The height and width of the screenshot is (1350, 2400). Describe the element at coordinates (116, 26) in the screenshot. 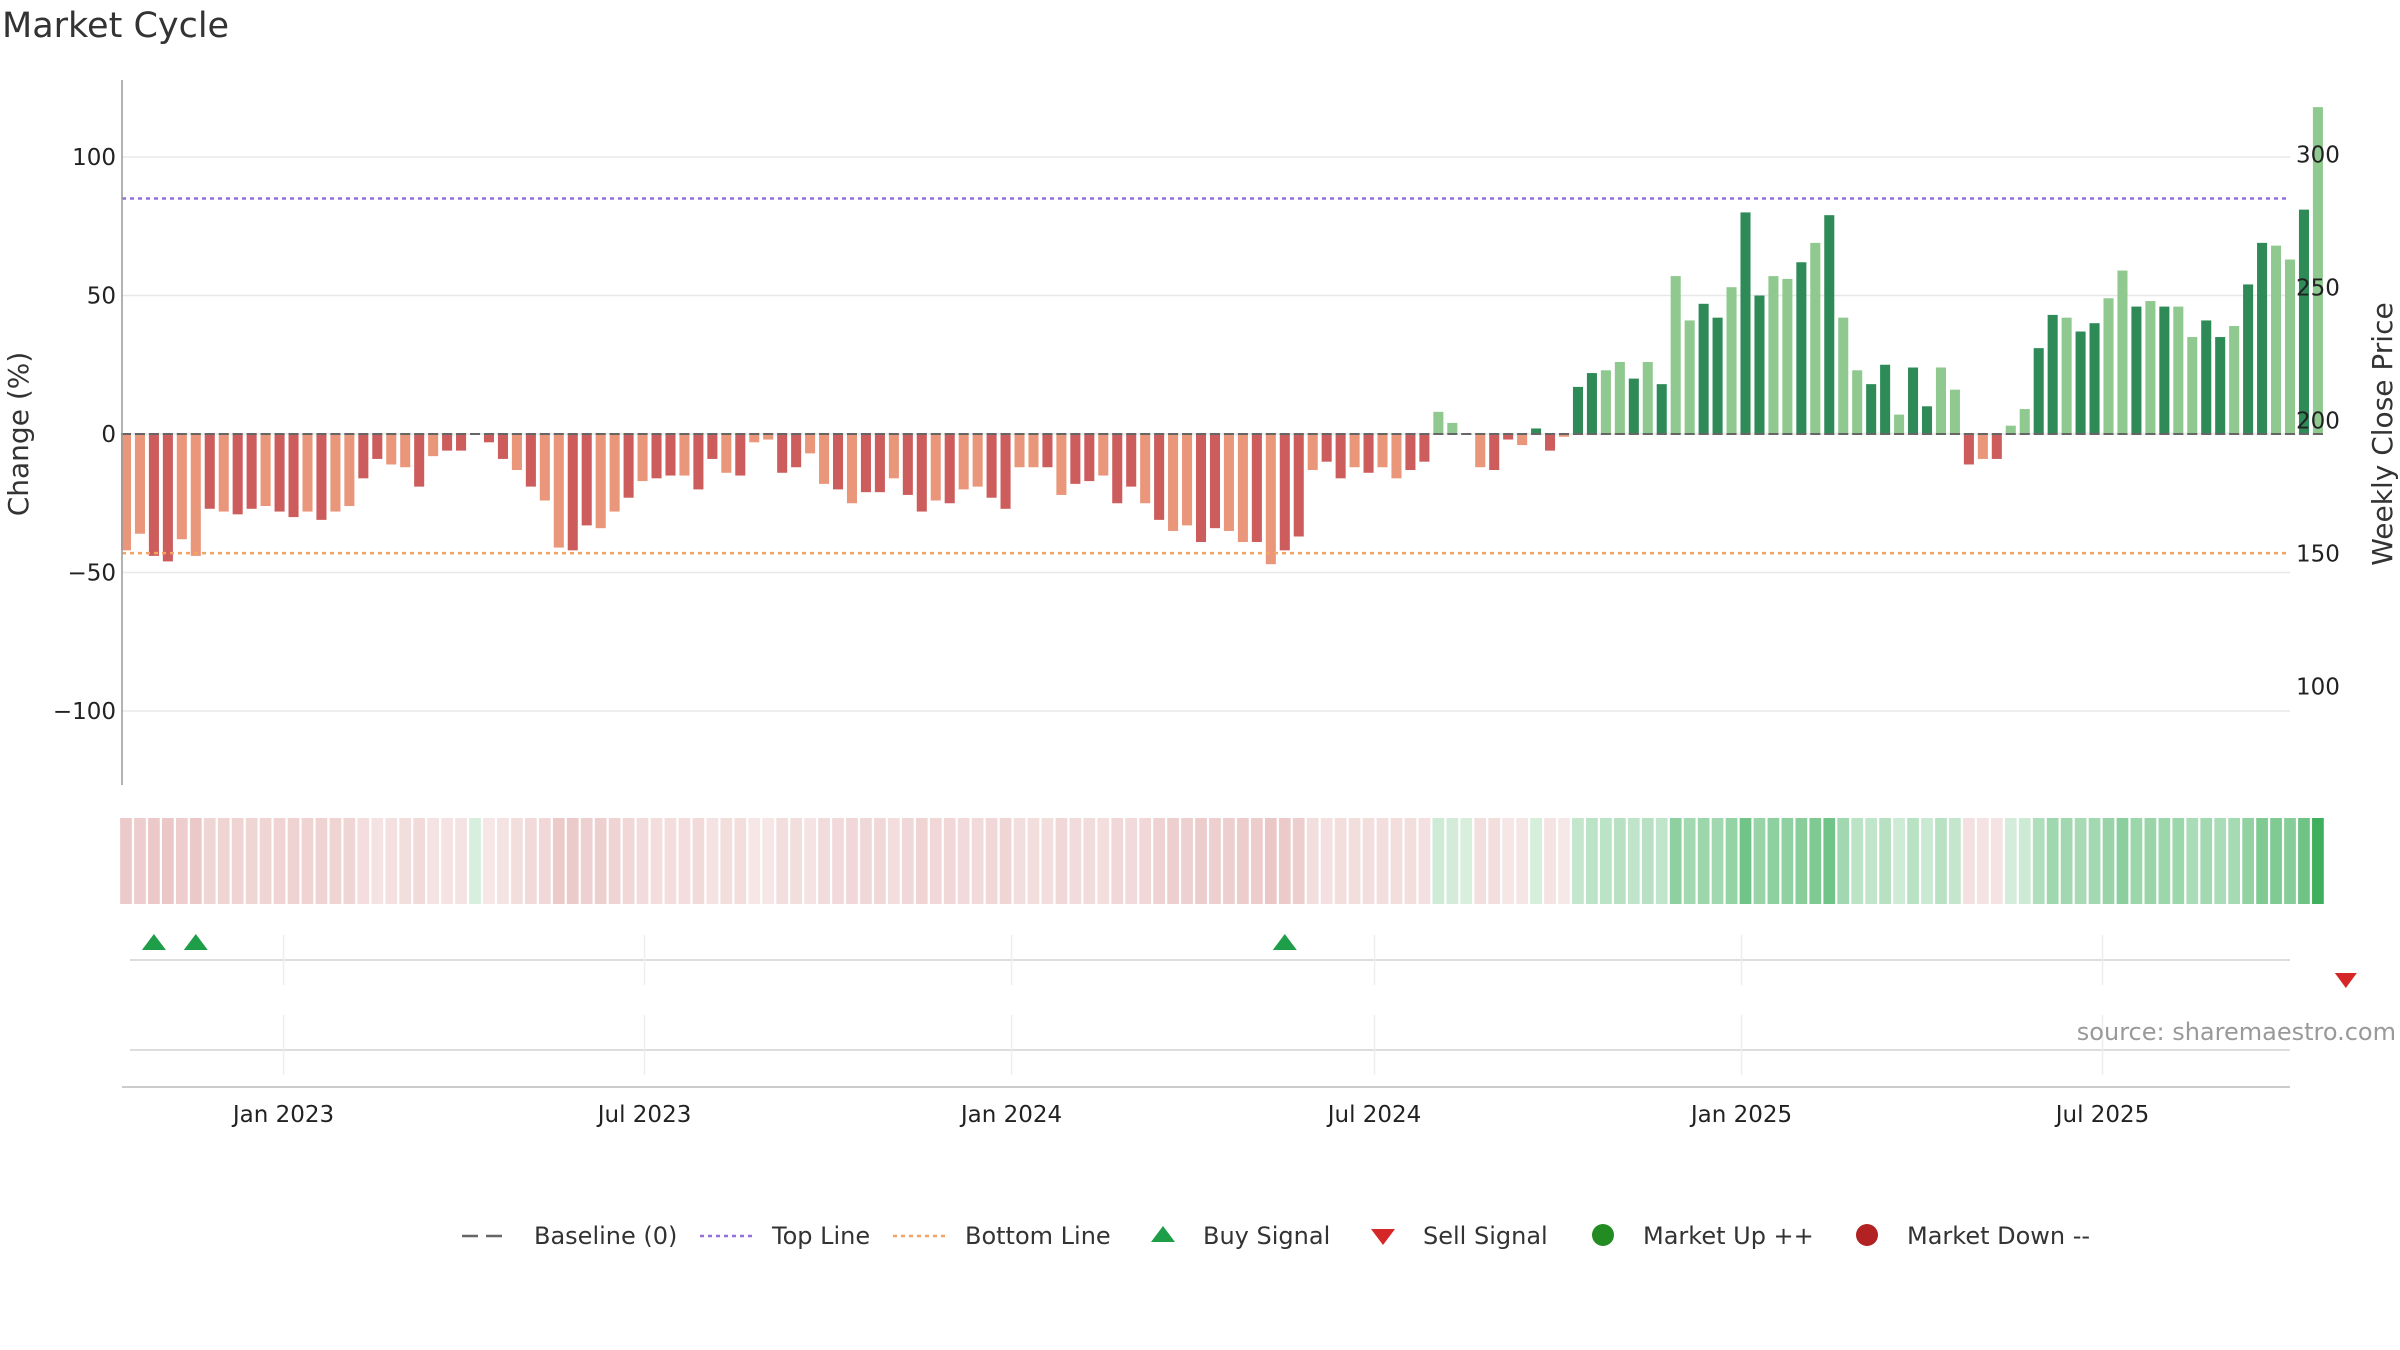

I see `chart-title: Market Cycle` at that location.